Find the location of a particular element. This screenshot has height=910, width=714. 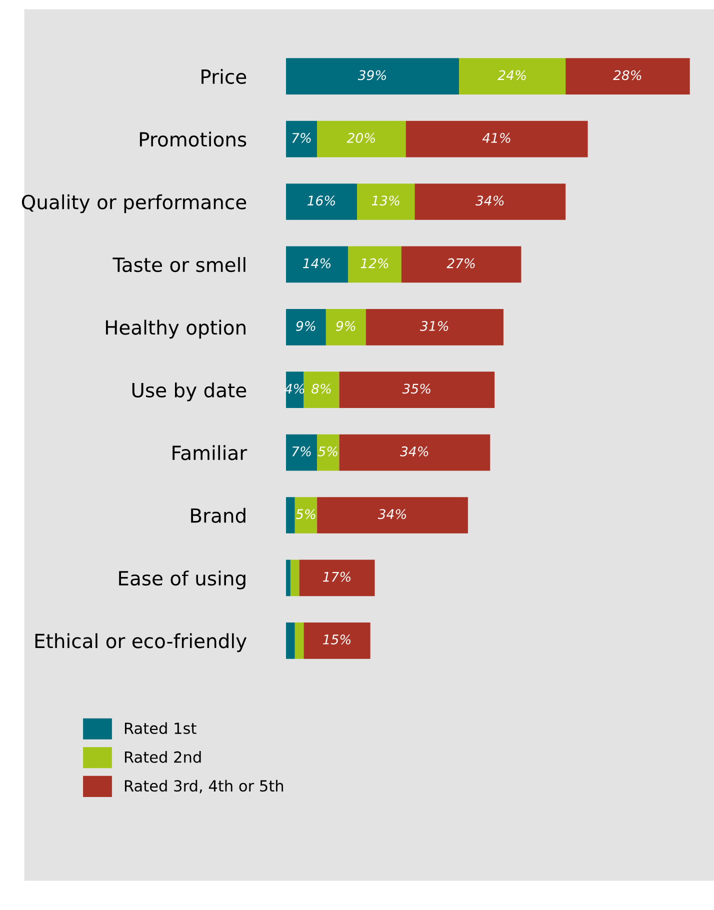

data-label: 35% is located at coordinates (416, 389).